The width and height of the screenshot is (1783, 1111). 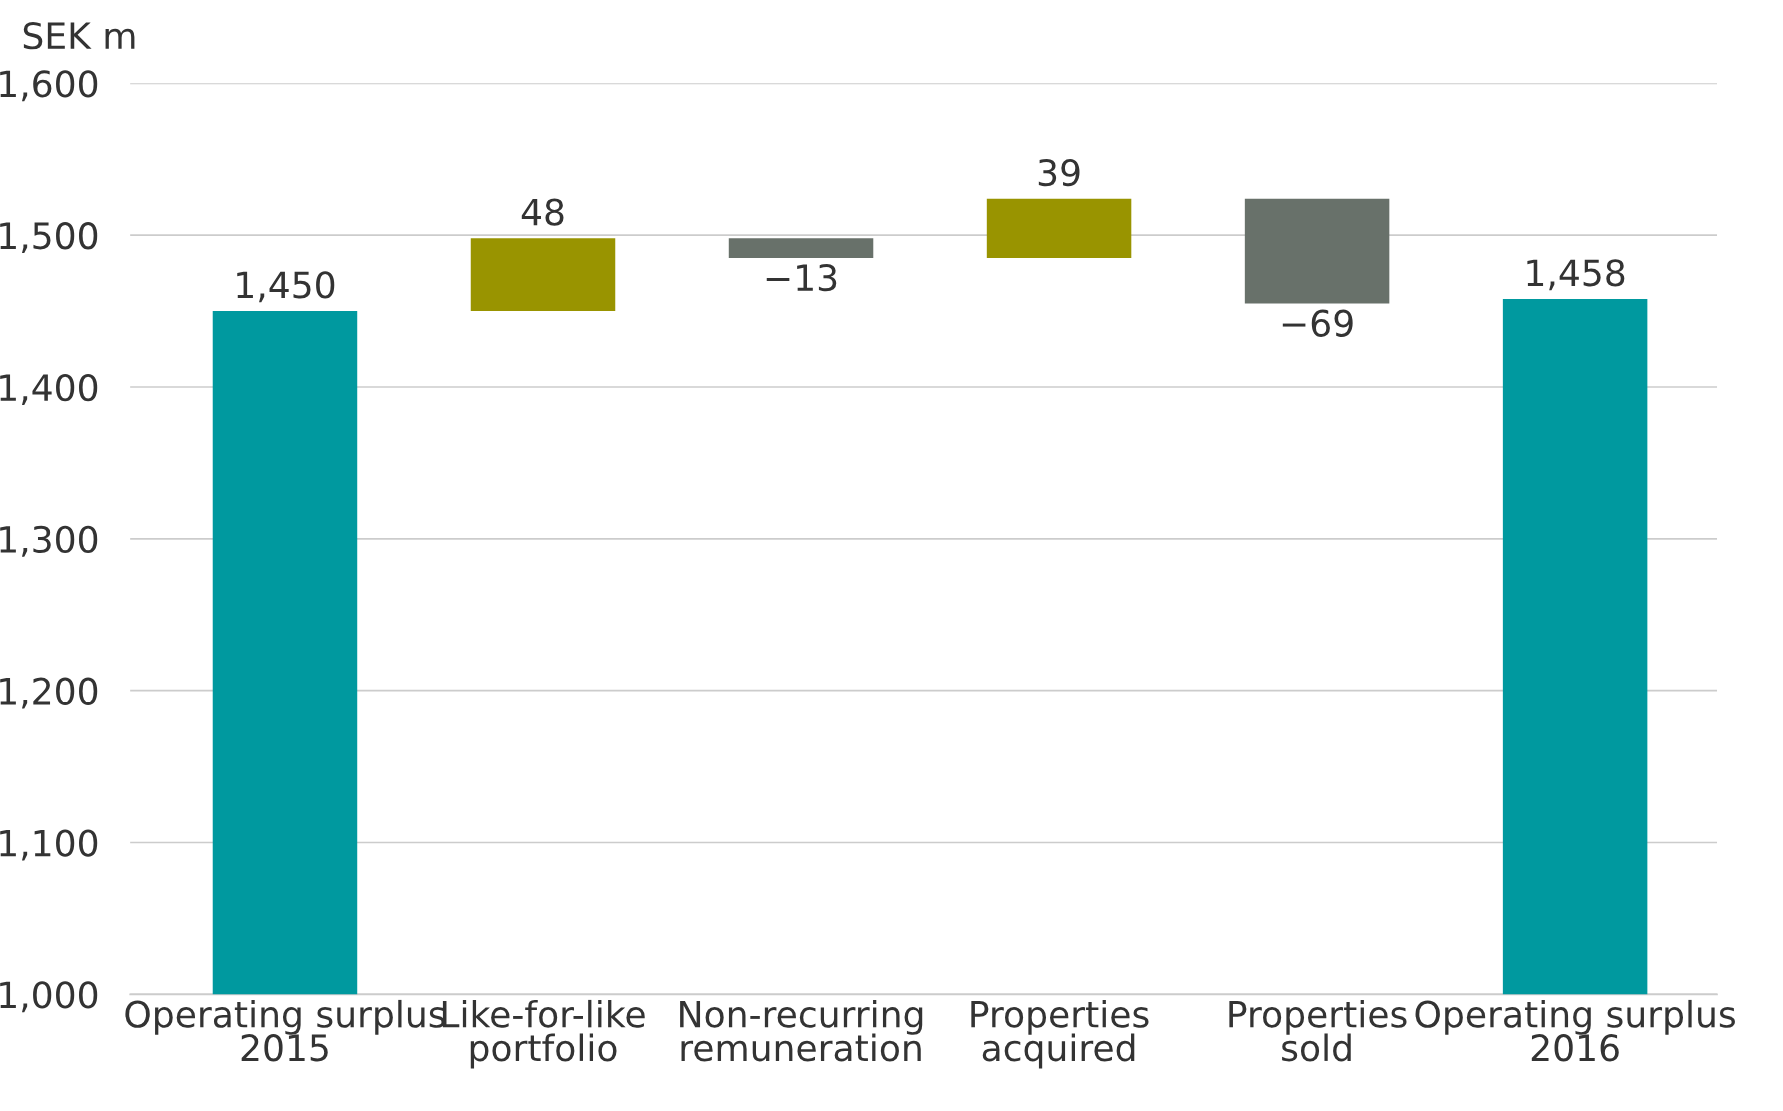 I want to click on data-label: −69, so click(x=1317, y=323).